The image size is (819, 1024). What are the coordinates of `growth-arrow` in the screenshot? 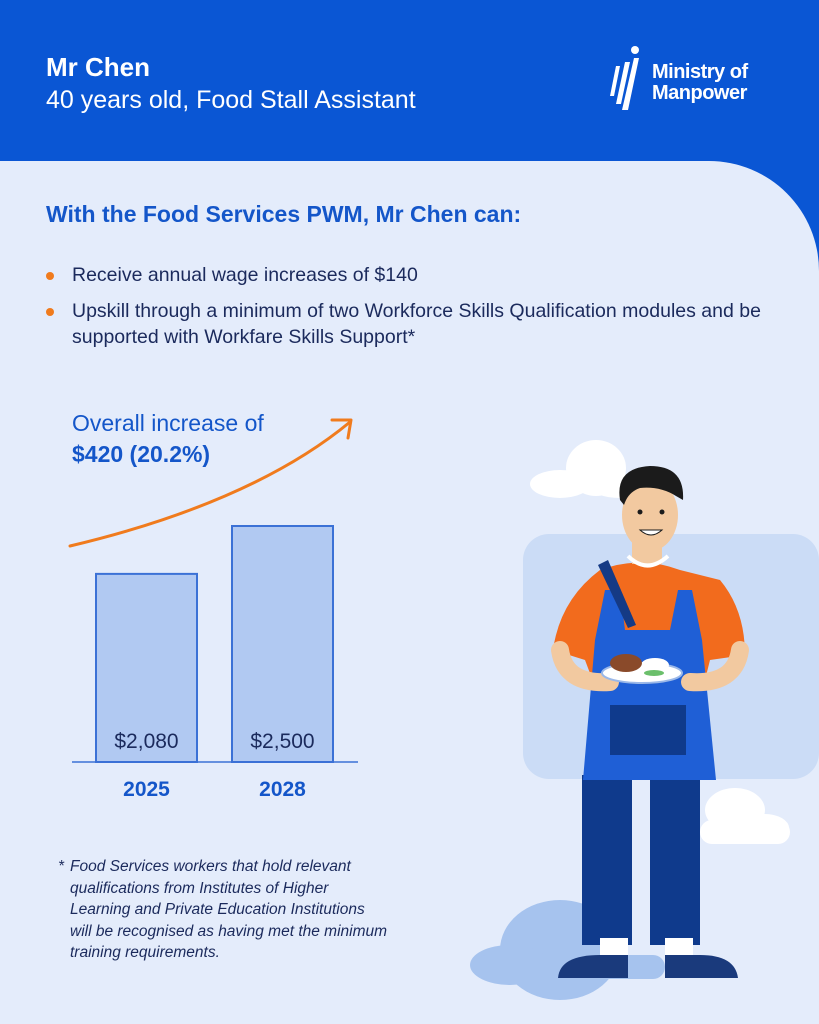 It's located at (210, 484).